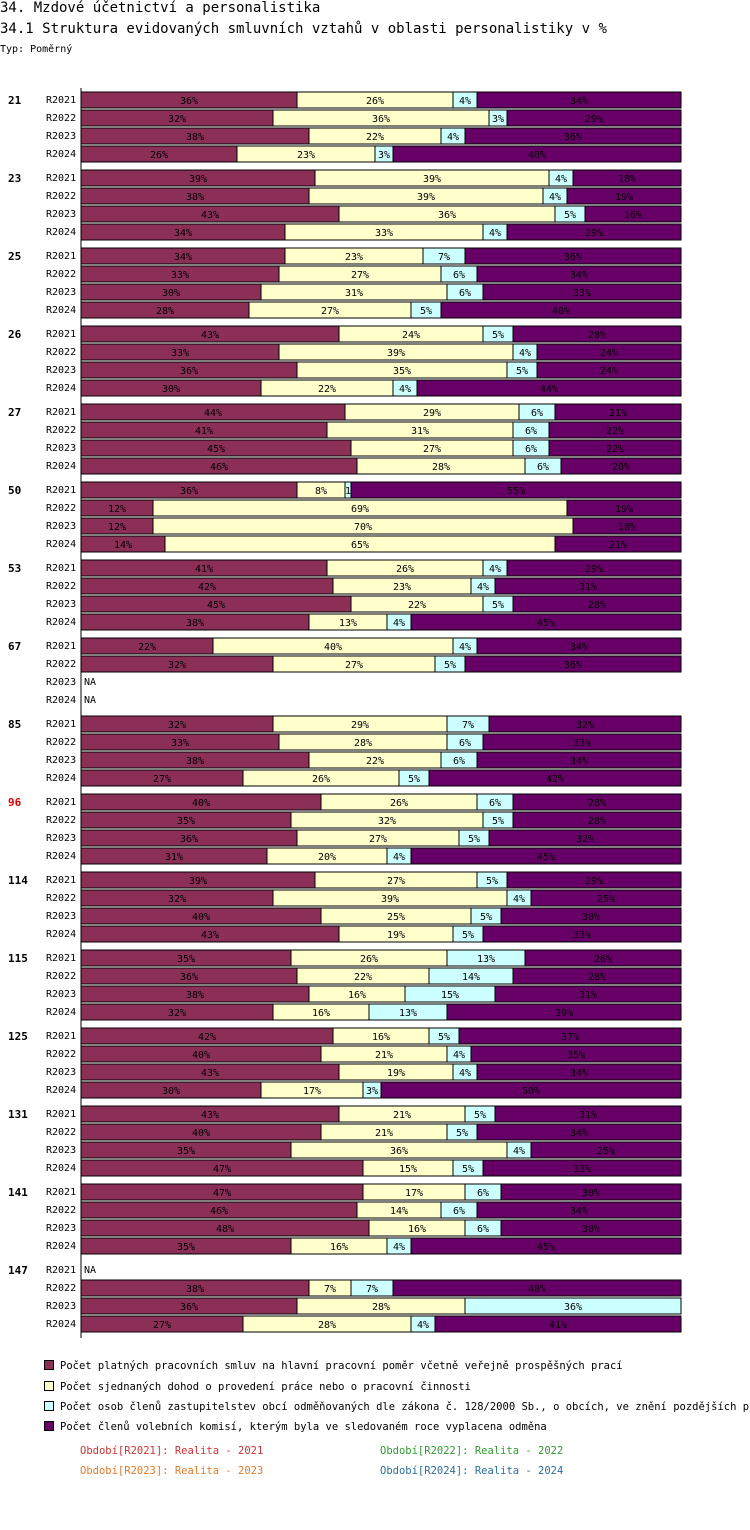  I want to click on data-label-s2: 39%, so click(390, 899).